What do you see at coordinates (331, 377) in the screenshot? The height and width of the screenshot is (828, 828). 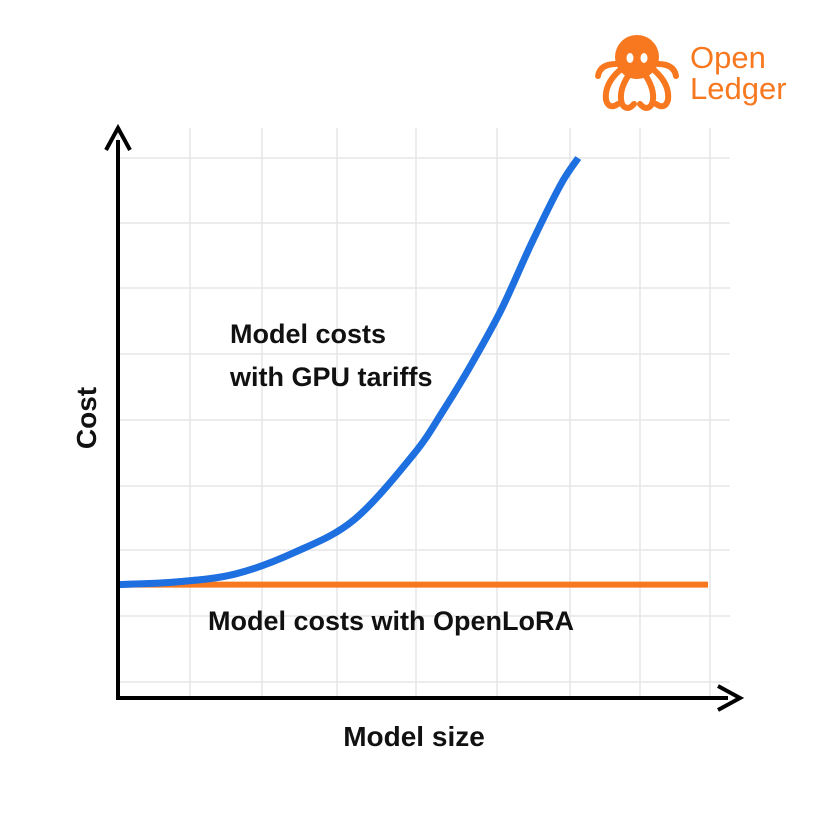 I see `annotation-gpu-line-2: with GPU tariffs` at bounding box center [331, 377].